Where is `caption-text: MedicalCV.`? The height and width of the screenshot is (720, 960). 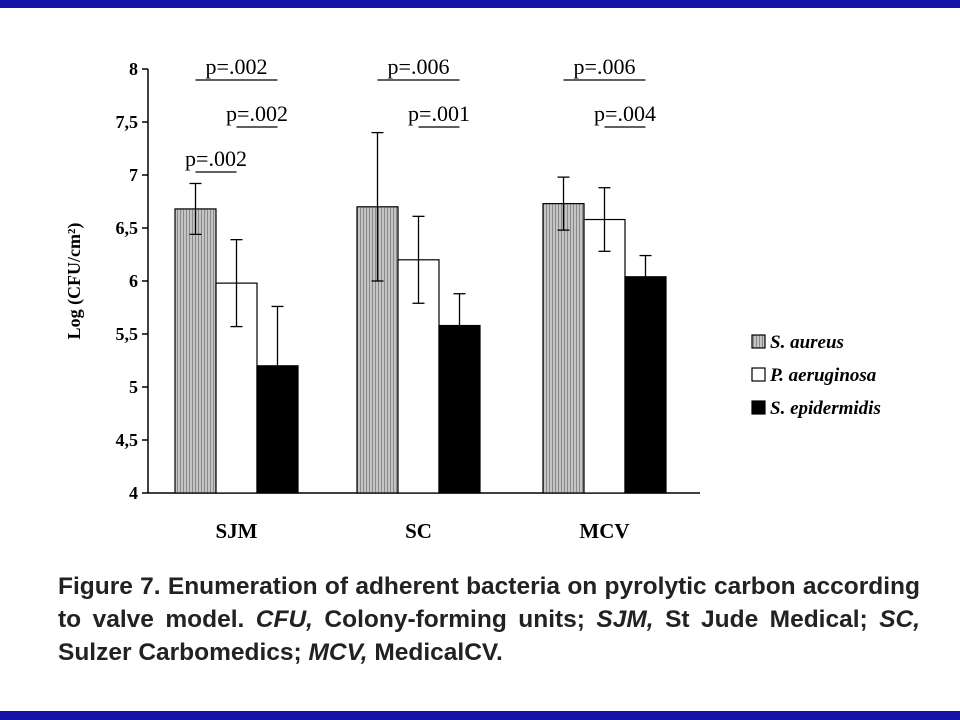
caption-text: MedicalCV. is located at coordinates (435, 652).